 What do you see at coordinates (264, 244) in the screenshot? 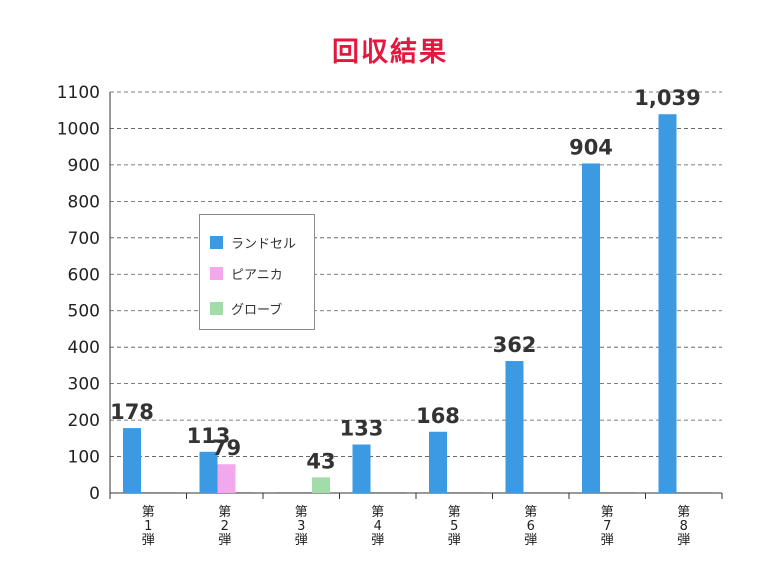
I see `legend-label-randoseru: ランドセル` at bounding box center [264, 244].